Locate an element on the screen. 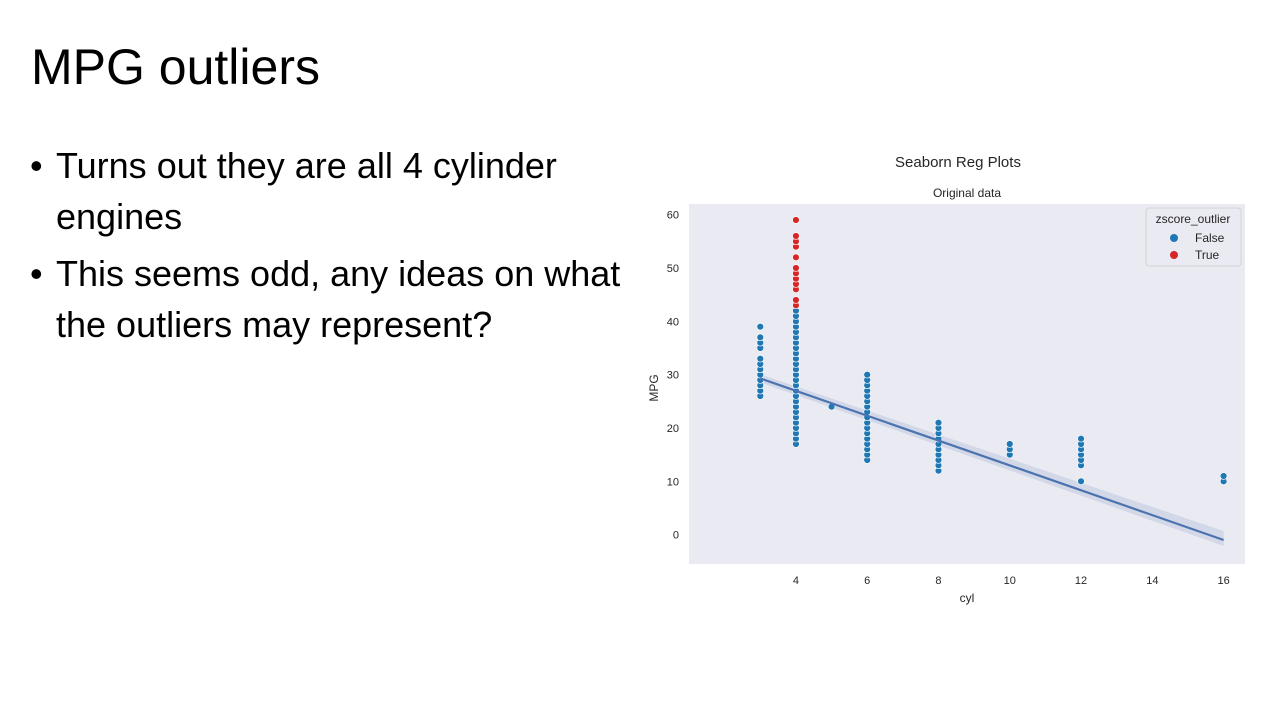 This screenshot has height=720, width=1280. legend: zscore_outlier False True is located at coordinates (1193, 237).